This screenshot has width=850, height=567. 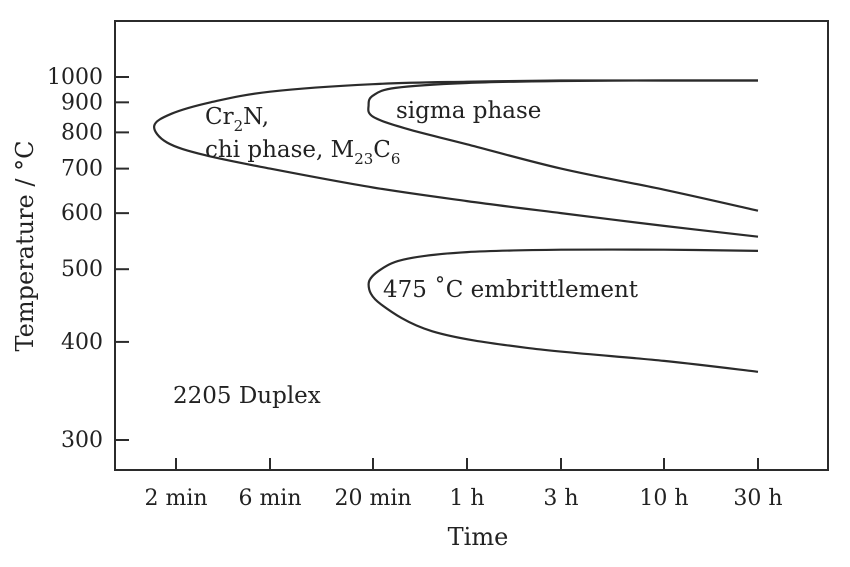 I want to click on y-tick-label: 1000, so click(x=75, y=77).